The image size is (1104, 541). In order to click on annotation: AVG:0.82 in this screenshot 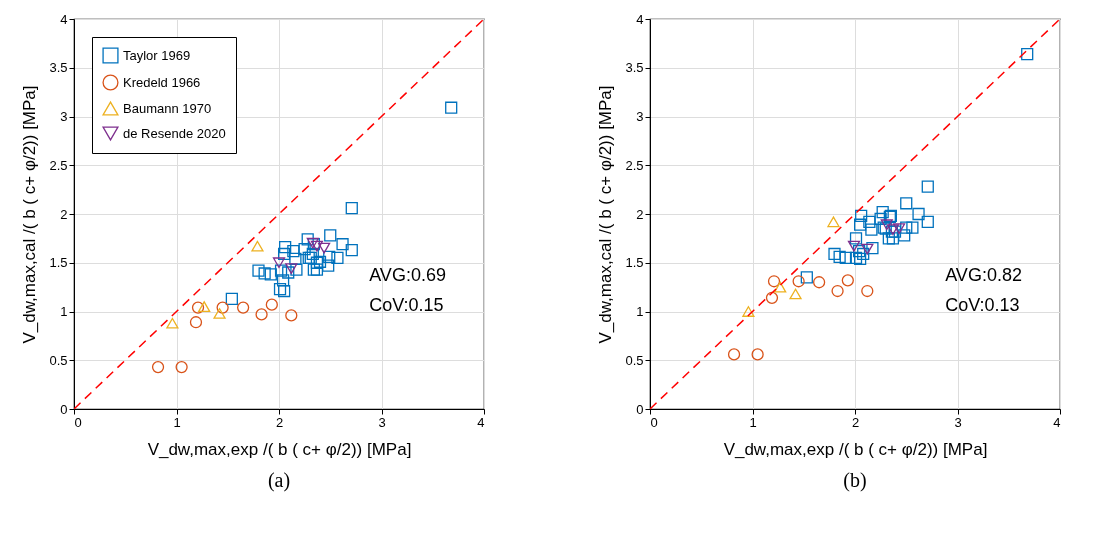, I will do `click(983, 275)`.